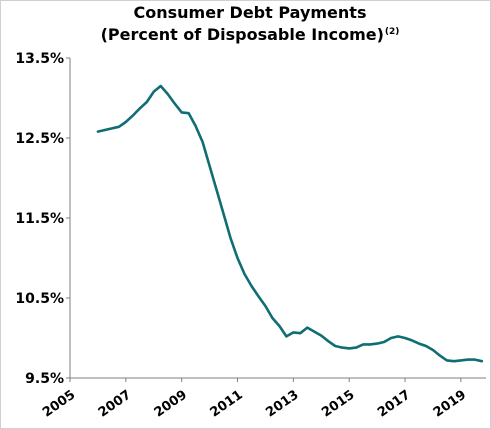 The image size is (491, 429). I want to click on x-tick-label: 2015, so click(338, 404).